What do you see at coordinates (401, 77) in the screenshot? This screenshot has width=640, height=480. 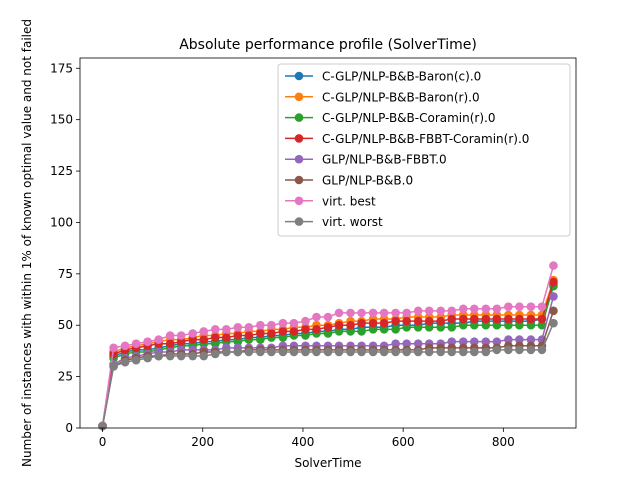 I see `legend-label: C-GLP/NLP-B&B-Baron(c).0` at bounding box center [401, 77].